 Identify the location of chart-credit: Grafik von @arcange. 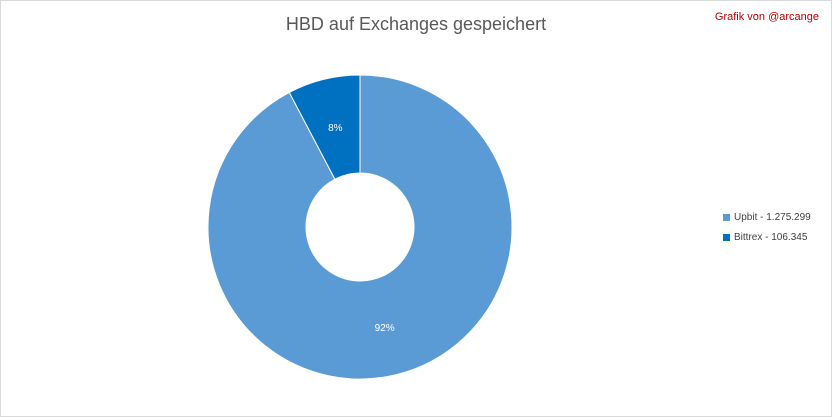
(766, 17).